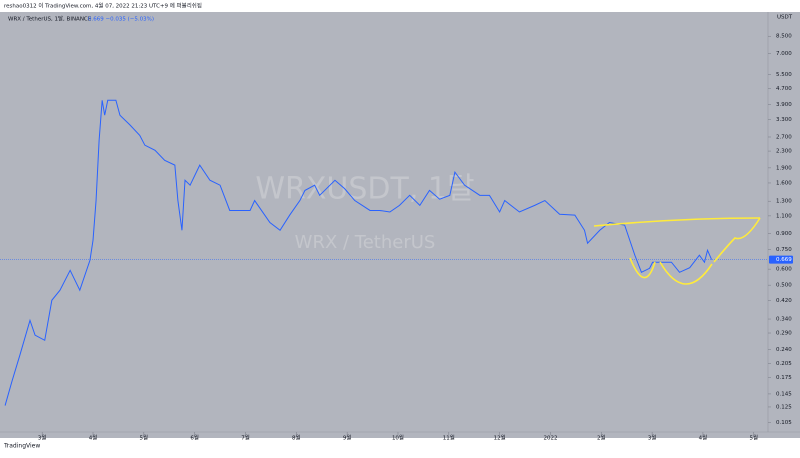  What do you see at coordinates (784, 320) in the screenshot?
I see `y-tick-label: 0.340` at bounding box center [784, 320].